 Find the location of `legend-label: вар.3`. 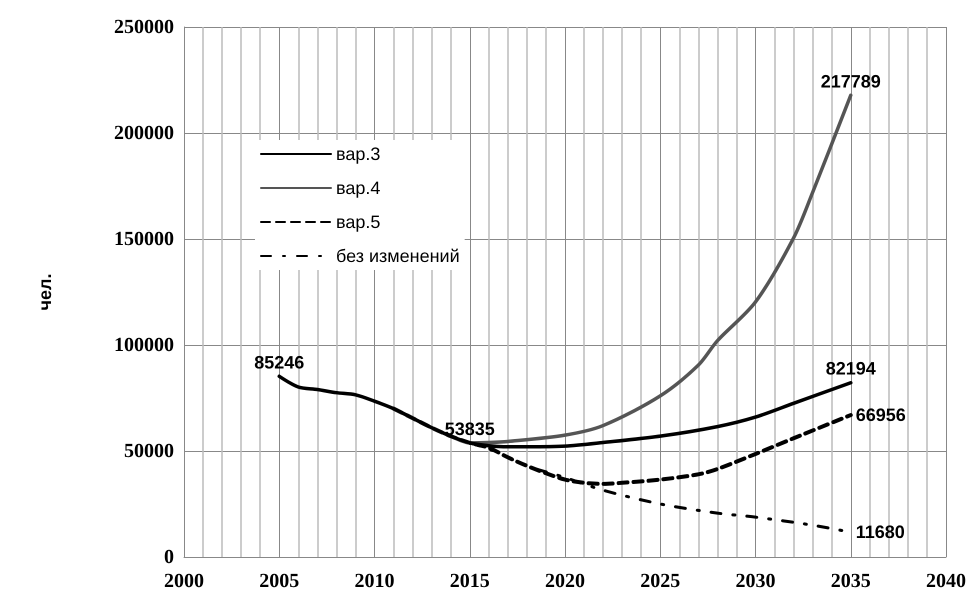

legend-label: вар.3 is located at coordinates (358, 154).